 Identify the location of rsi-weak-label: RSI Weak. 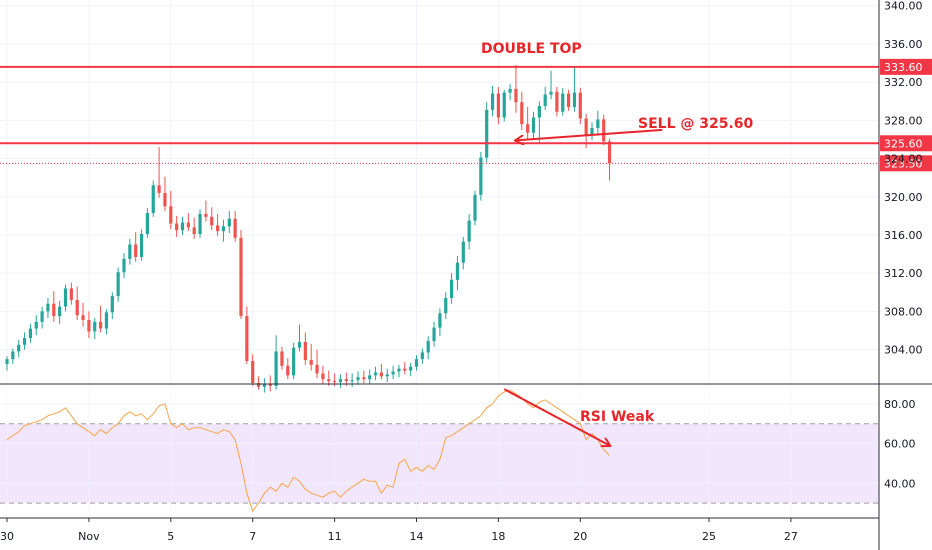
(617, 417).